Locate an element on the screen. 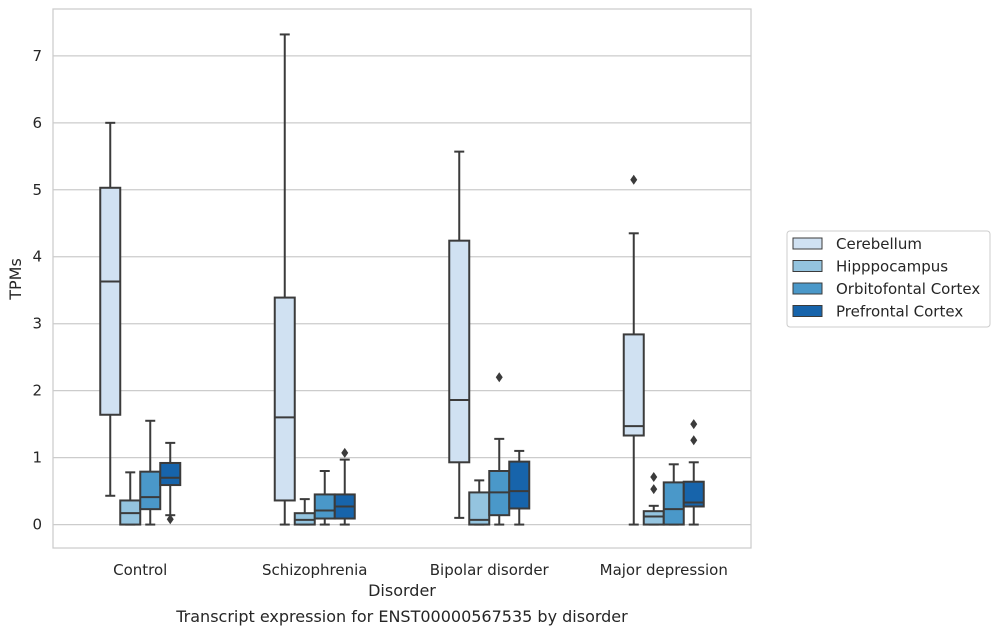  x-tick-label: Bipolar disorder is located at coordinates (490, 570).